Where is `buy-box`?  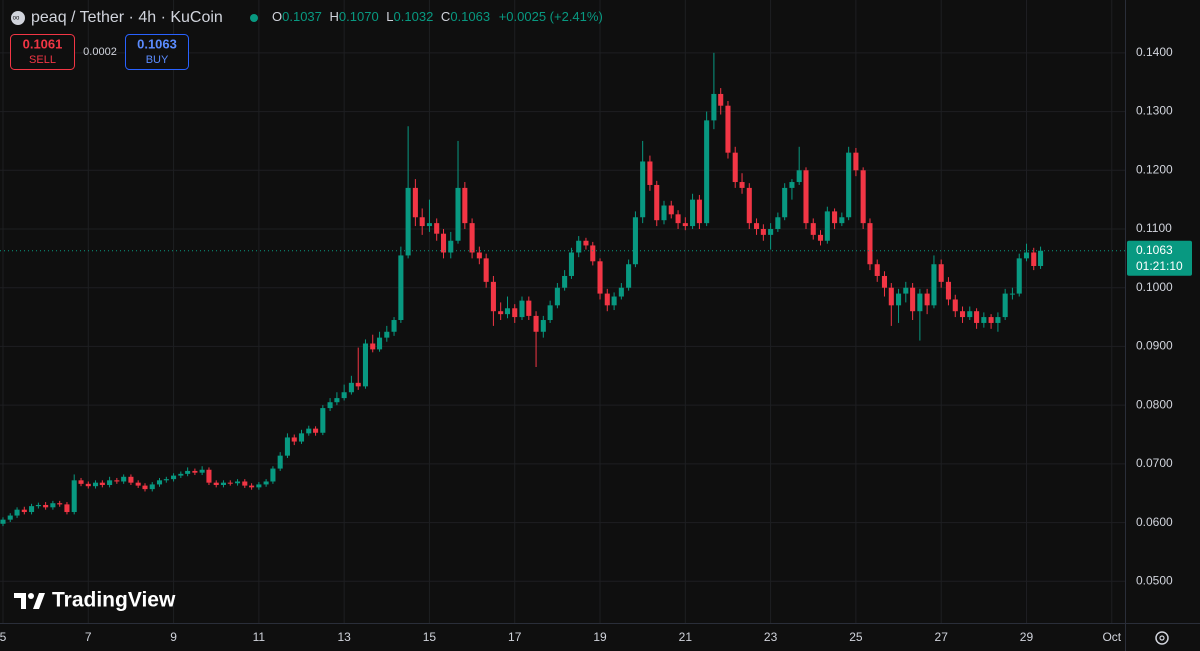
buy-box is located at coordinates (157, 52).